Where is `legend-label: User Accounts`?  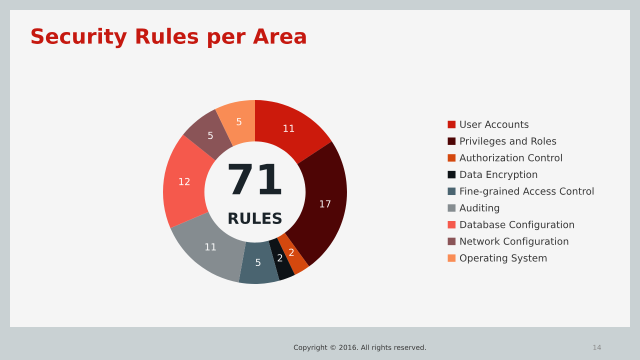
legend-label: User Accounts is located at coordinates (494, 124).